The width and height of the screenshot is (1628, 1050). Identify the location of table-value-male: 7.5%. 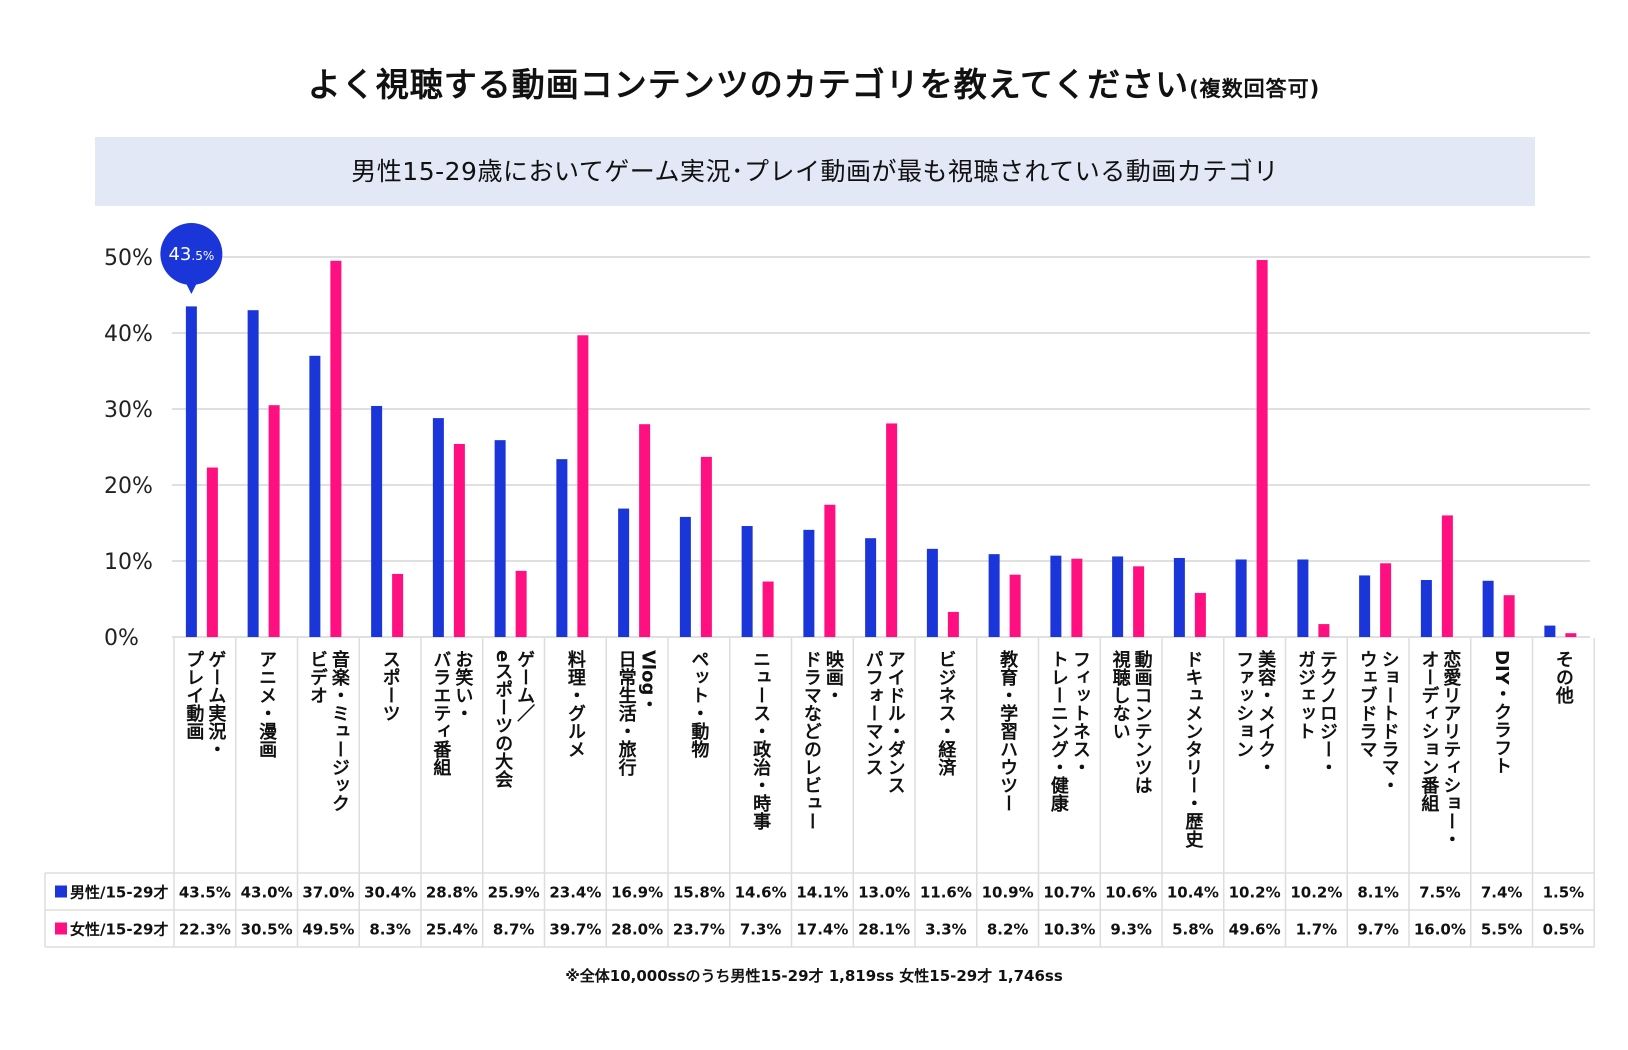
(1440, 893).